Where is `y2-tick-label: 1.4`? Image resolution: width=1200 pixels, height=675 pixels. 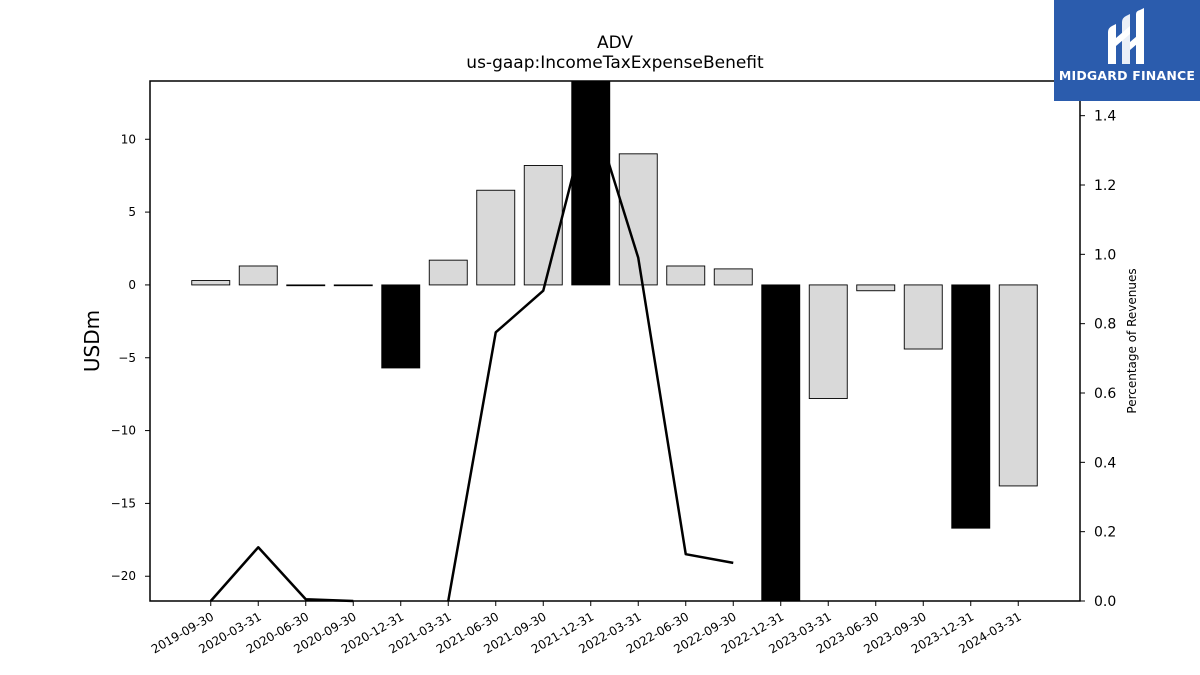 y2-tick-label: 1.4 is located at coordinates (1105, 117).